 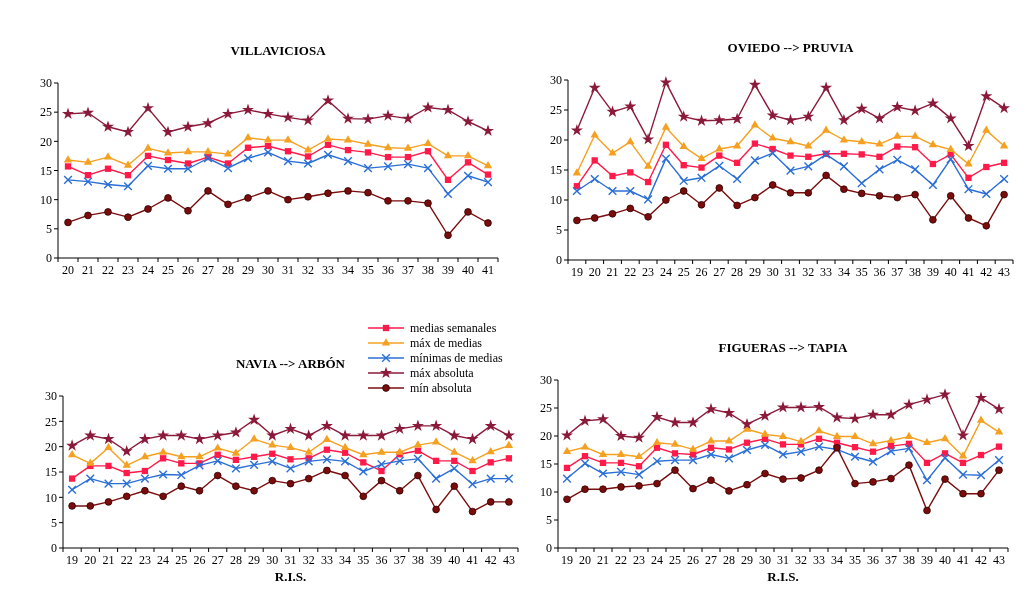 What do you see at coordinates (783, 347) in the screenshot?
I see `chart-title: FIGUERAS --> TAPIA` at bounding box center [783, 347].